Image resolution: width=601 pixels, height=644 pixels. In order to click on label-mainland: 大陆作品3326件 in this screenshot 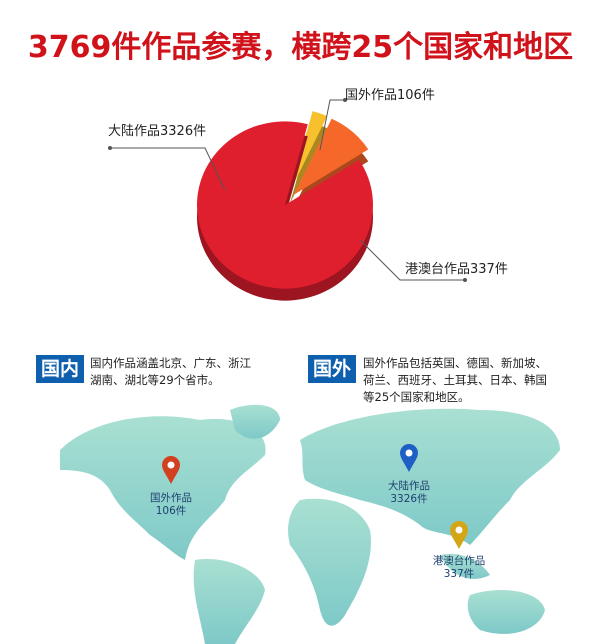, I will do `click(157, 131)`.